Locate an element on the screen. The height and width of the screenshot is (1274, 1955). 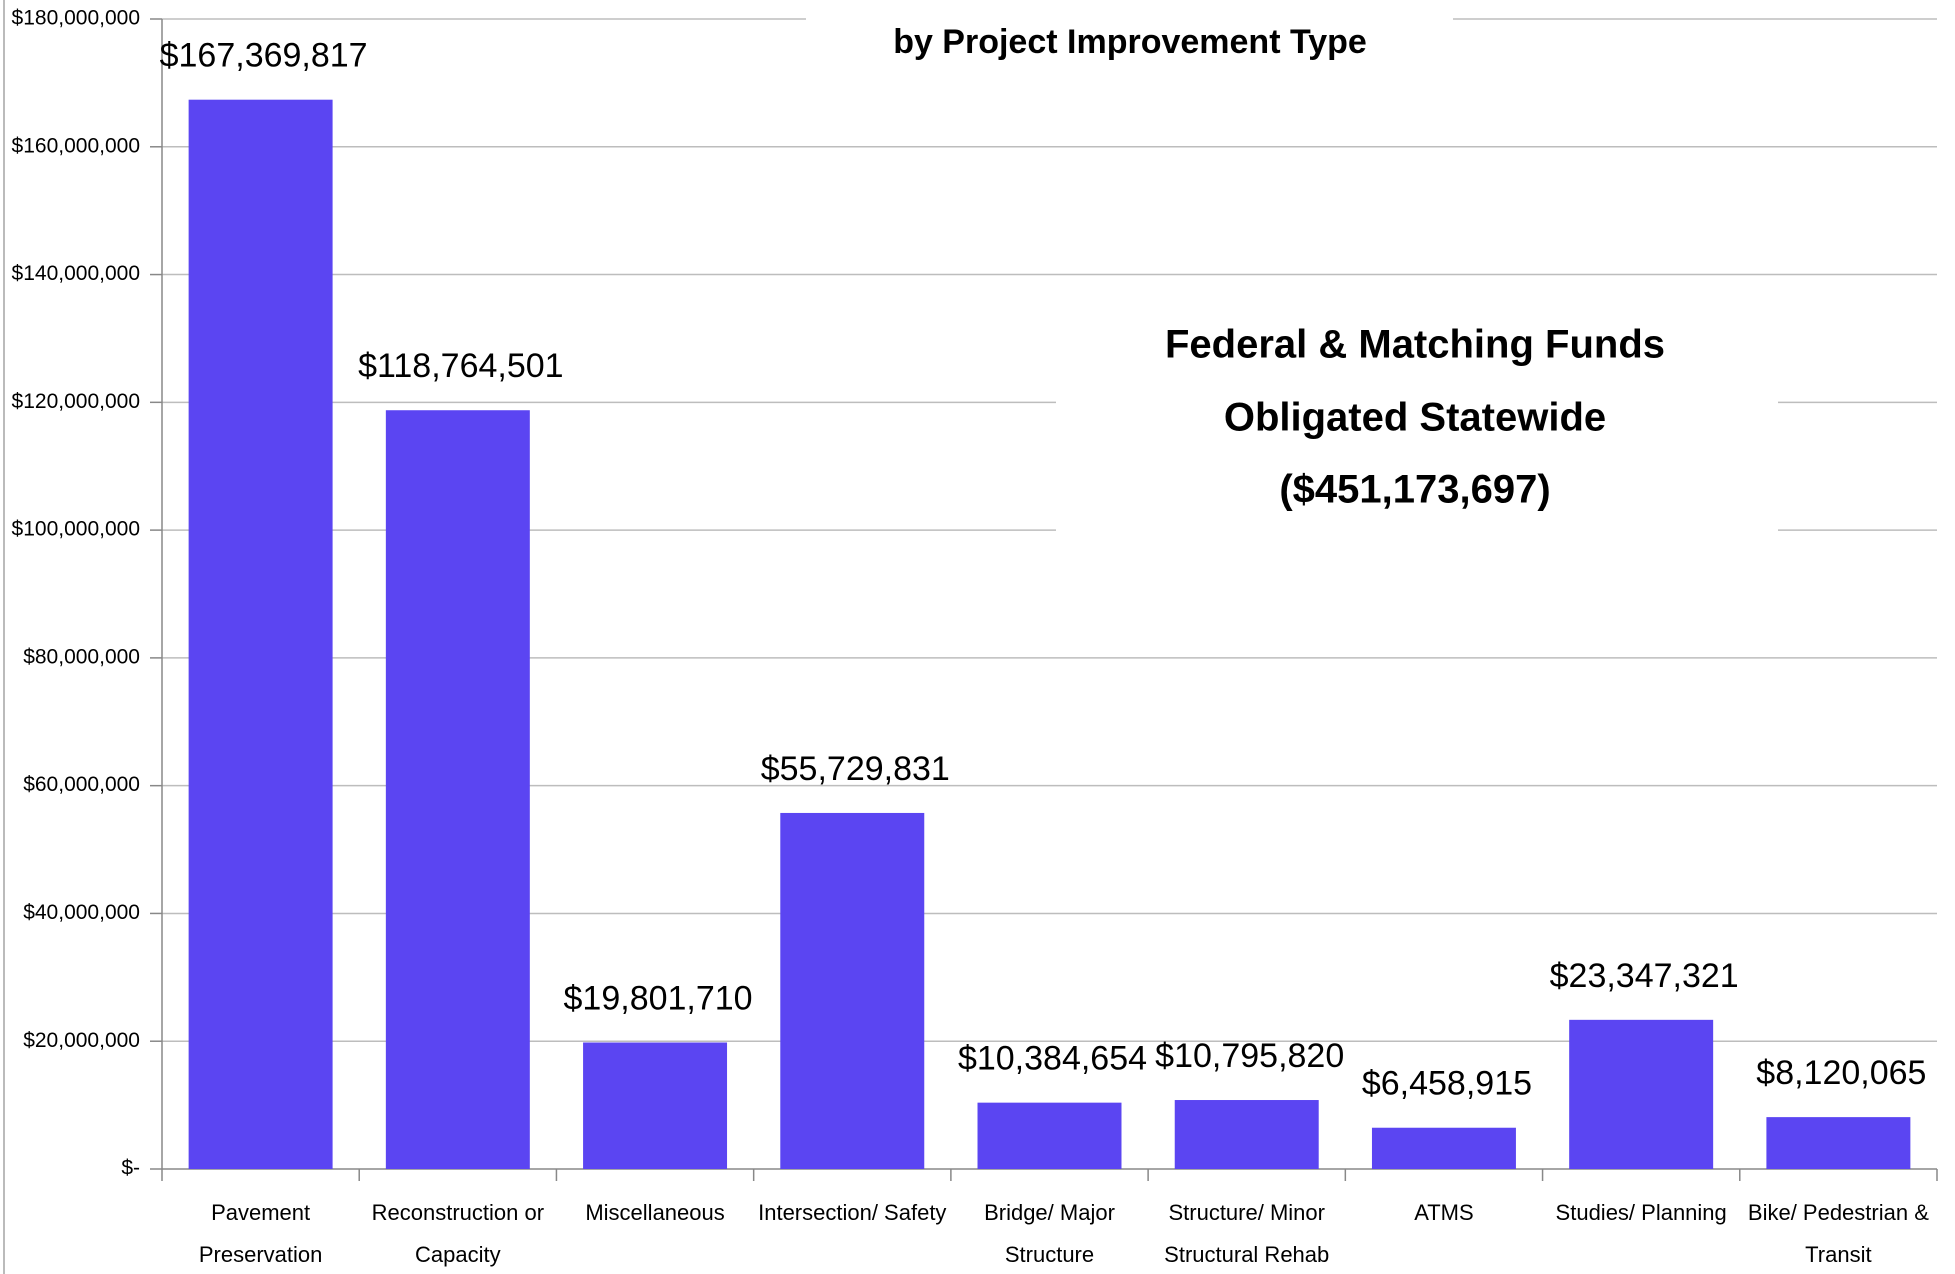
x-tick-label: Bike/ Pedestrian & is located at coordinates (1838, 1212).